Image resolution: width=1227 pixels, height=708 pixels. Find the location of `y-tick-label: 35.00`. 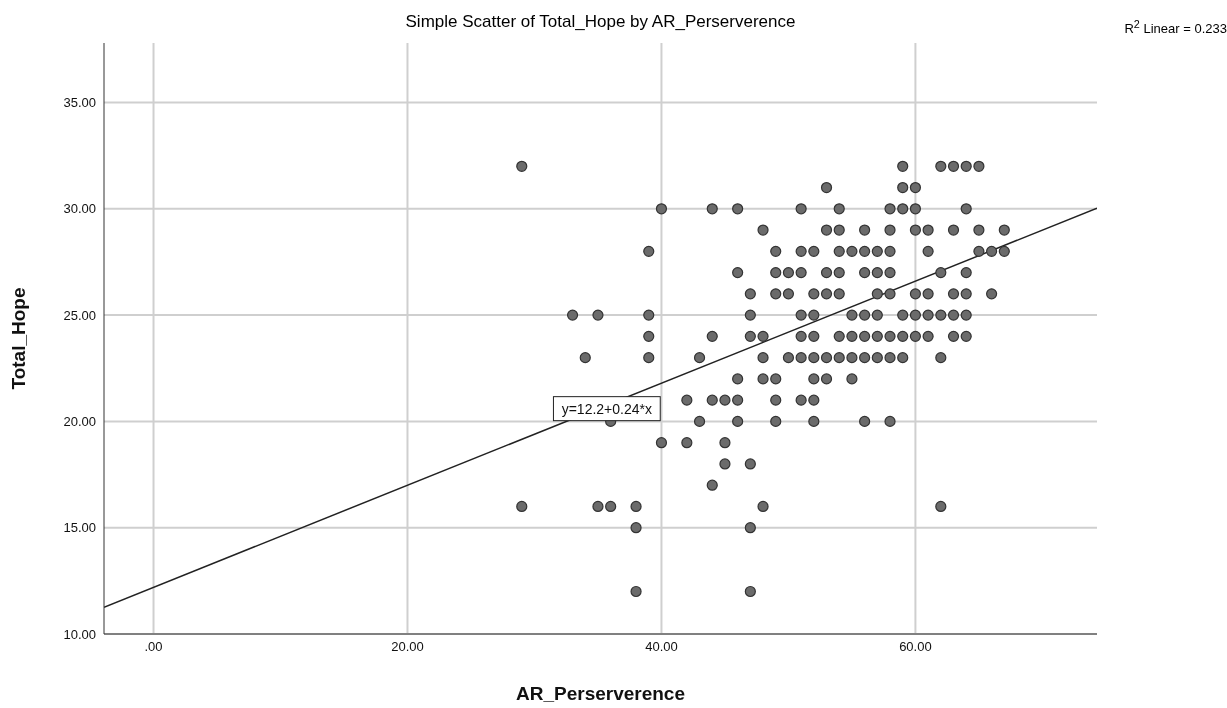

y-tick-label: 35.00 is located at coordinates (79, 103).